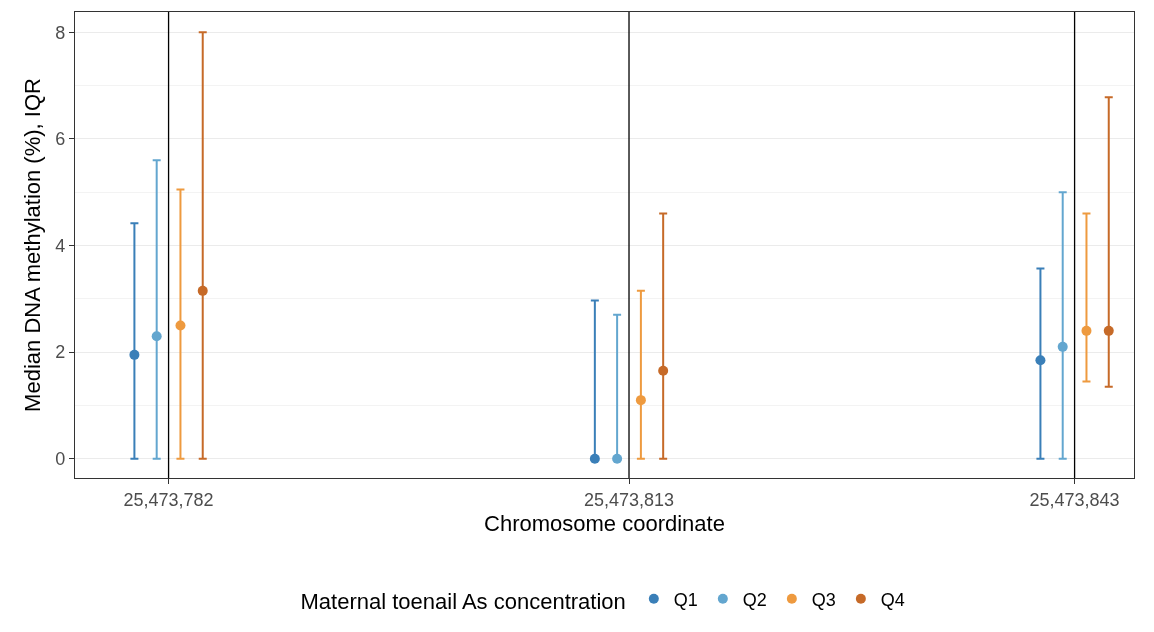 The image size is (1154, 632). Describe the element at coordinates (604, 523) in the screenshot. I see `x-axis-title: Chromosome coordinate` at that location.